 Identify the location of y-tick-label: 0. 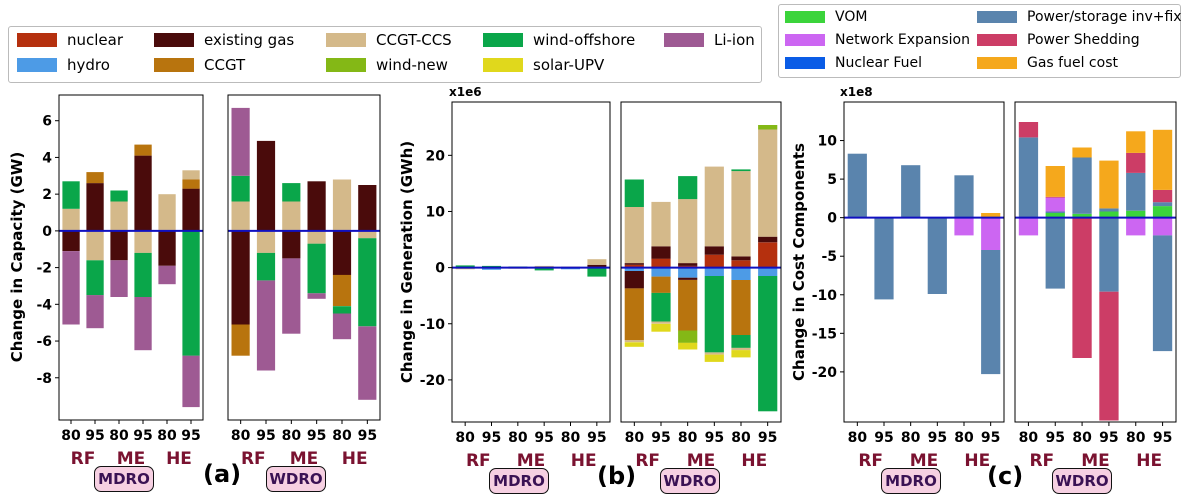
(832, 219).